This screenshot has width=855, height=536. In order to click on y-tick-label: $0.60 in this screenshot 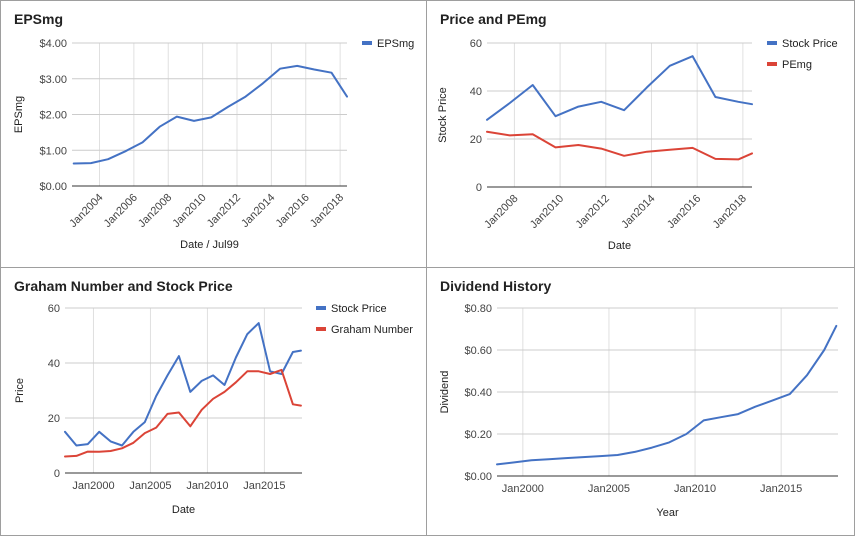, I will do `click(478, 351)`.